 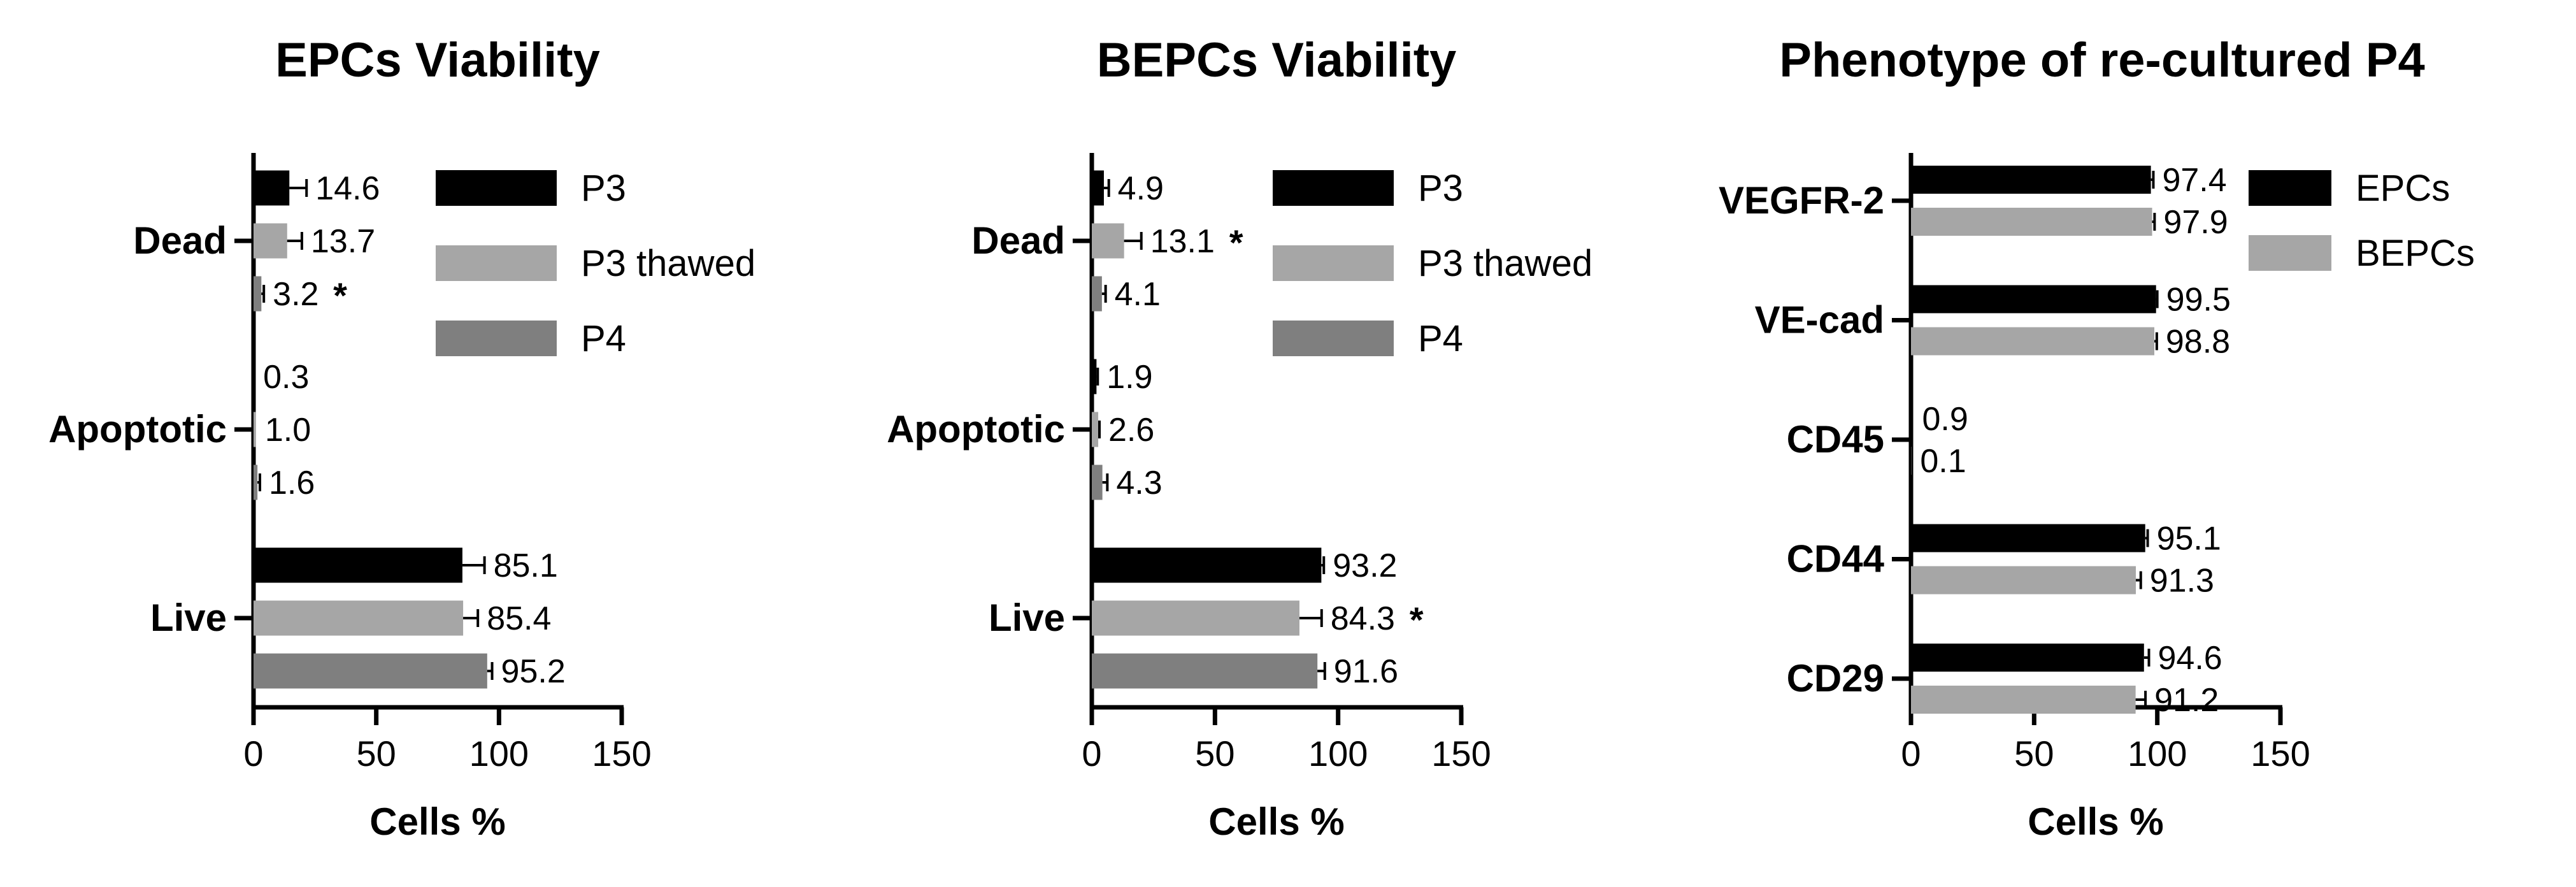 What do you see at coordinates (286, 377) in the screenshot?
I see `data-label: 0.3` at bounding box center [286, 377].